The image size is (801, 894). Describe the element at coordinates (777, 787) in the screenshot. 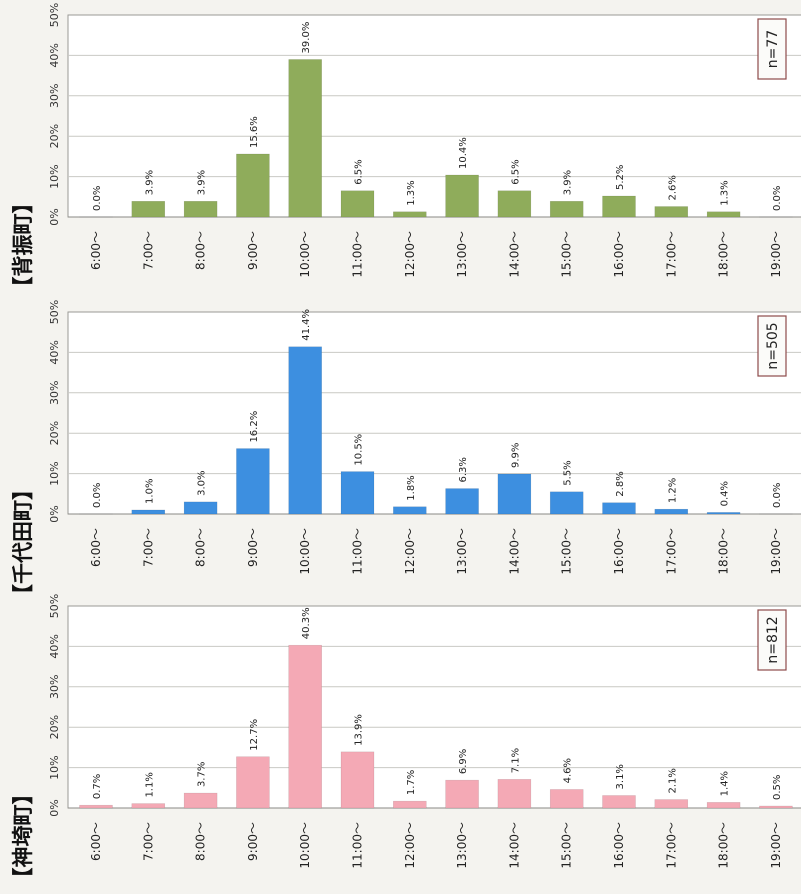

I see `data-label: 0.5%` at that location.